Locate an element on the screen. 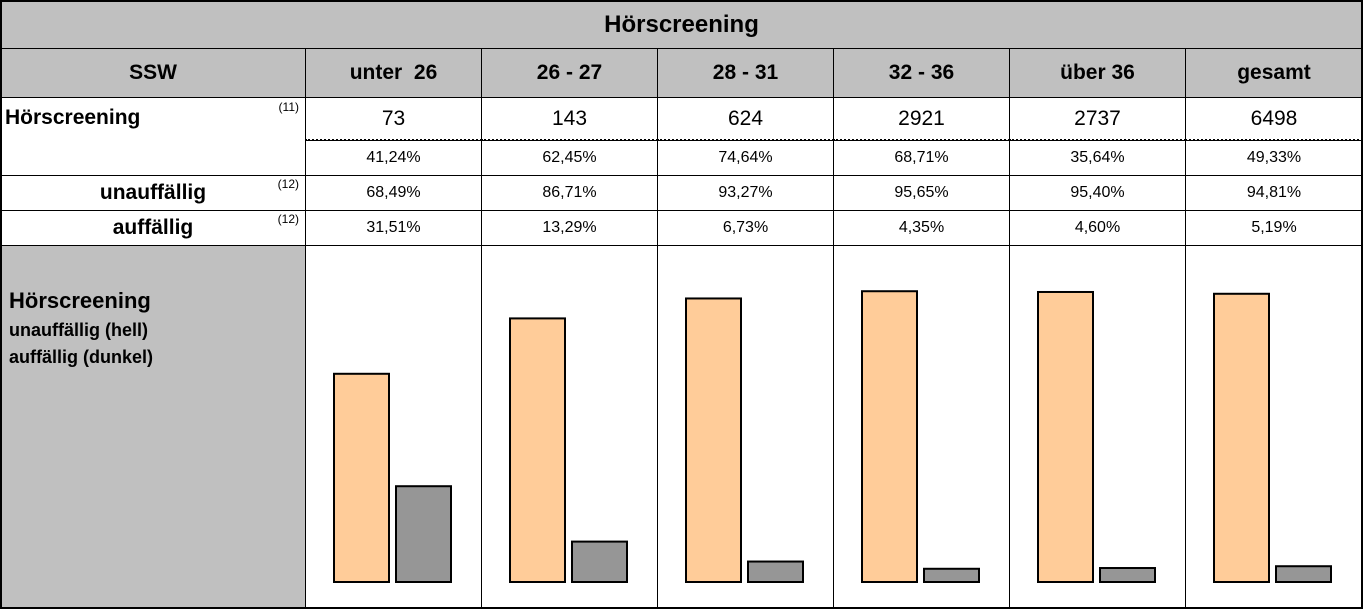 The width and height of the screenshot is (1371, 611). row-label-text: auffällig is located at coordinates (153, 227).